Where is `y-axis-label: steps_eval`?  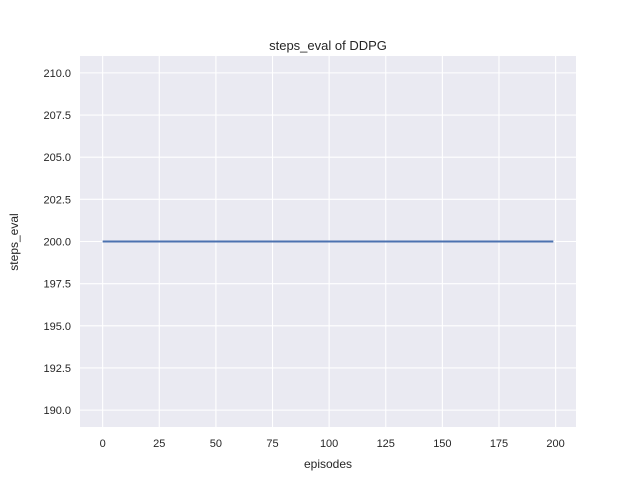
y-axis-label: steps_eval is located at coordinates (14, 241).